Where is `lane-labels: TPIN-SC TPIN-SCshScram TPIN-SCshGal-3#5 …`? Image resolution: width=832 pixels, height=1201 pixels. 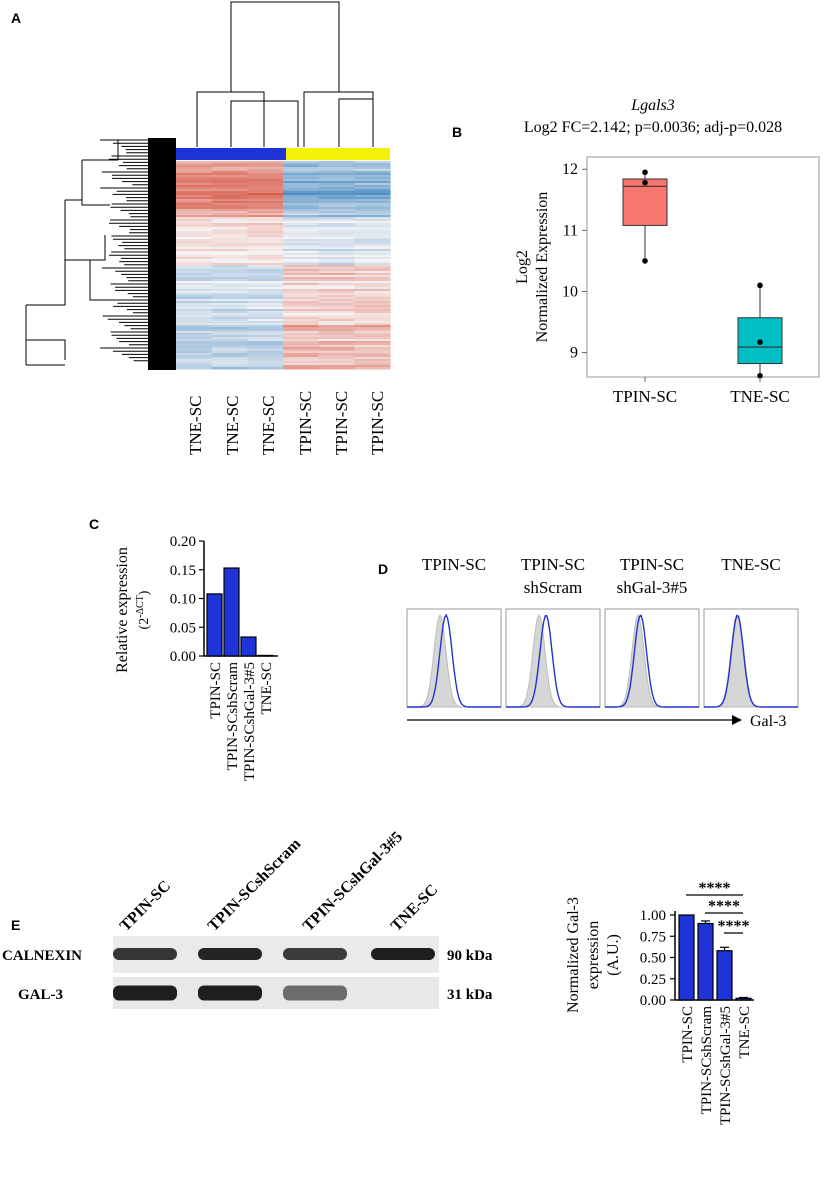
lane-labels: TPIN-SC TPIN-SCshScram TPIN-SCshGal-3#5 … is located at coordinates (279, 882).